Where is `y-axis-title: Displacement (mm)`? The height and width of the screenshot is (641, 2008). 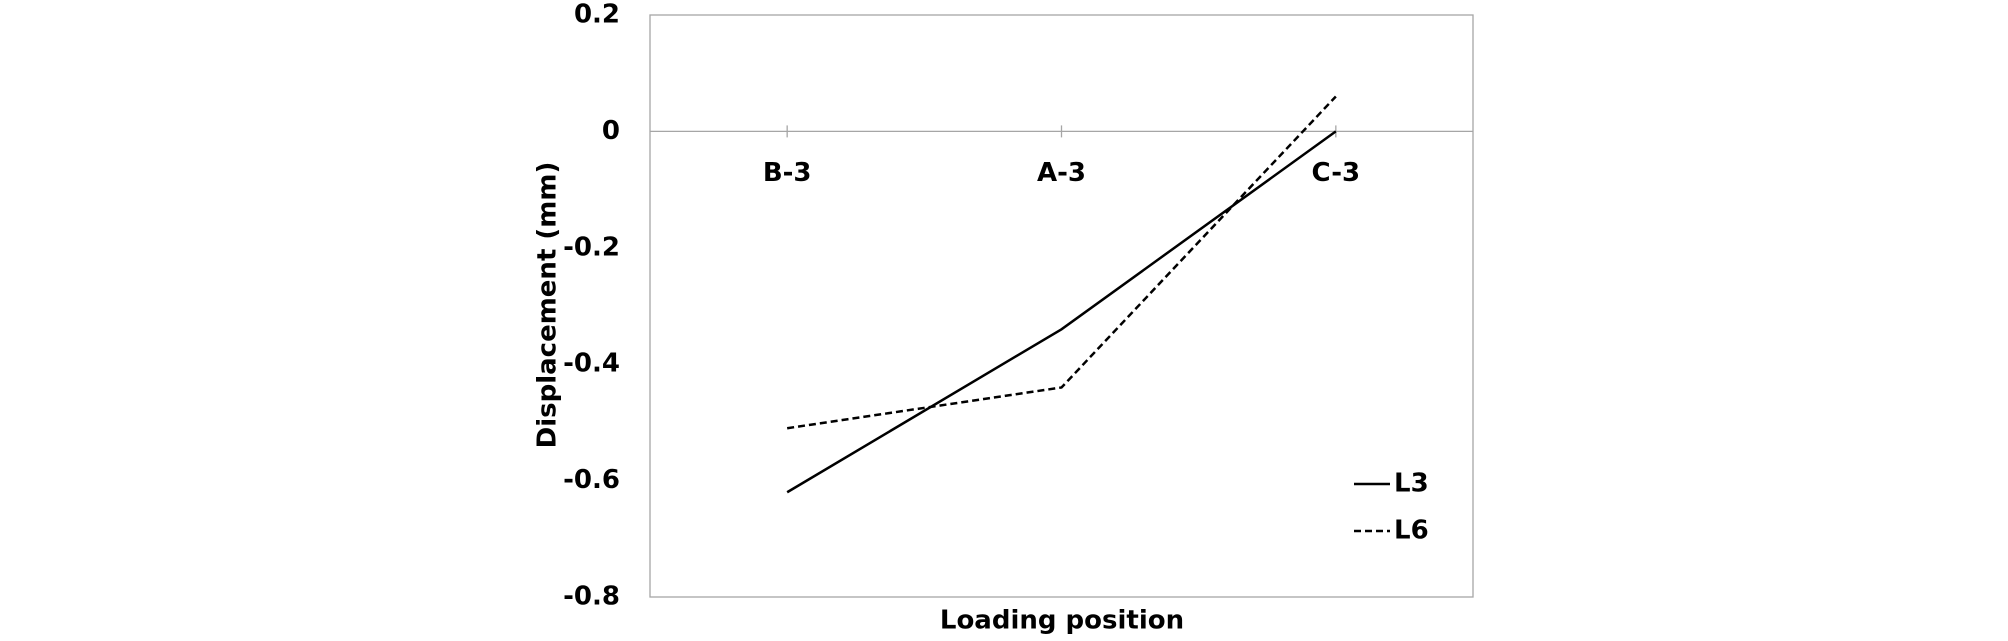 y-axis-title: Displacement (mm) is located at coordinates (548, 305).